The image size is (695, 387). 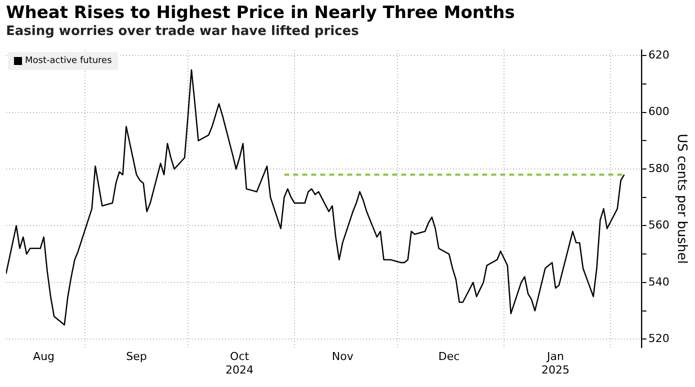 What do you see at coordinates (260, 13) in the screenshot?
I see `chart-title: Wheat Rises to Highest Price in Nearly Three Months` at bounding box center [260, 13].